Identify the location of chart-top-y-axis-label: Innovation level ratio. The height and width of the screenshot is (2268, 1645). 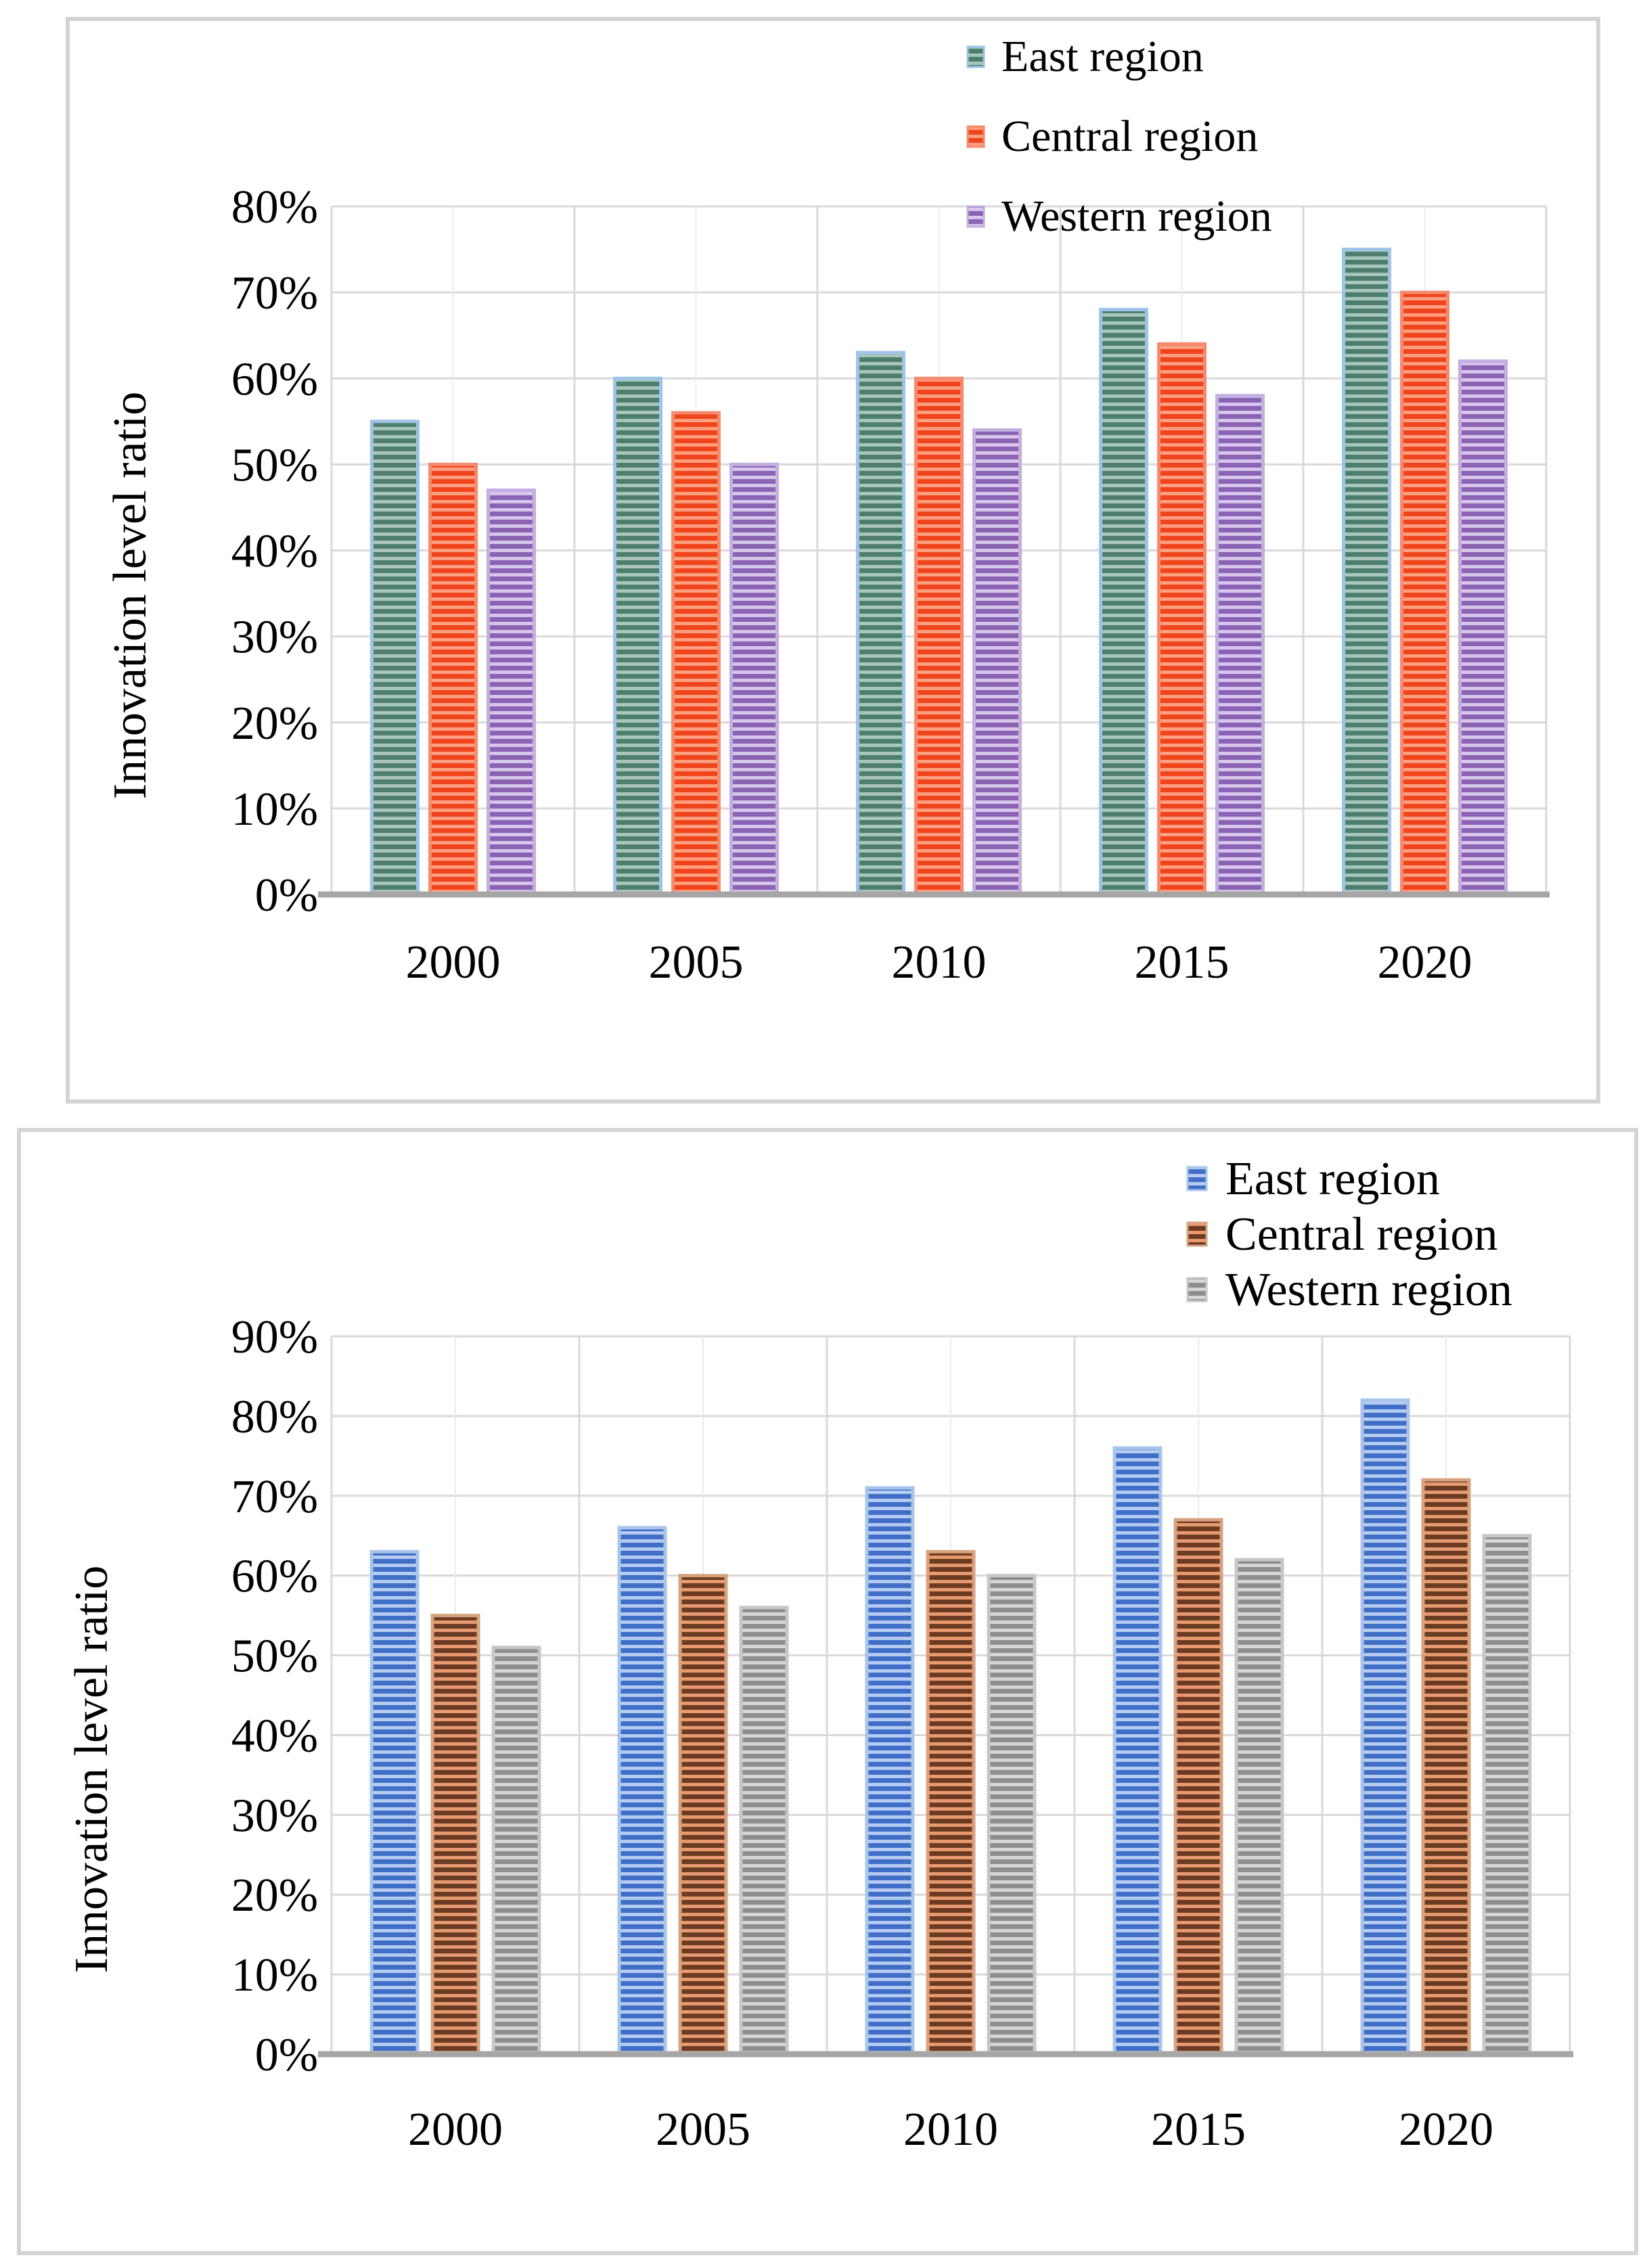
(130, 596).